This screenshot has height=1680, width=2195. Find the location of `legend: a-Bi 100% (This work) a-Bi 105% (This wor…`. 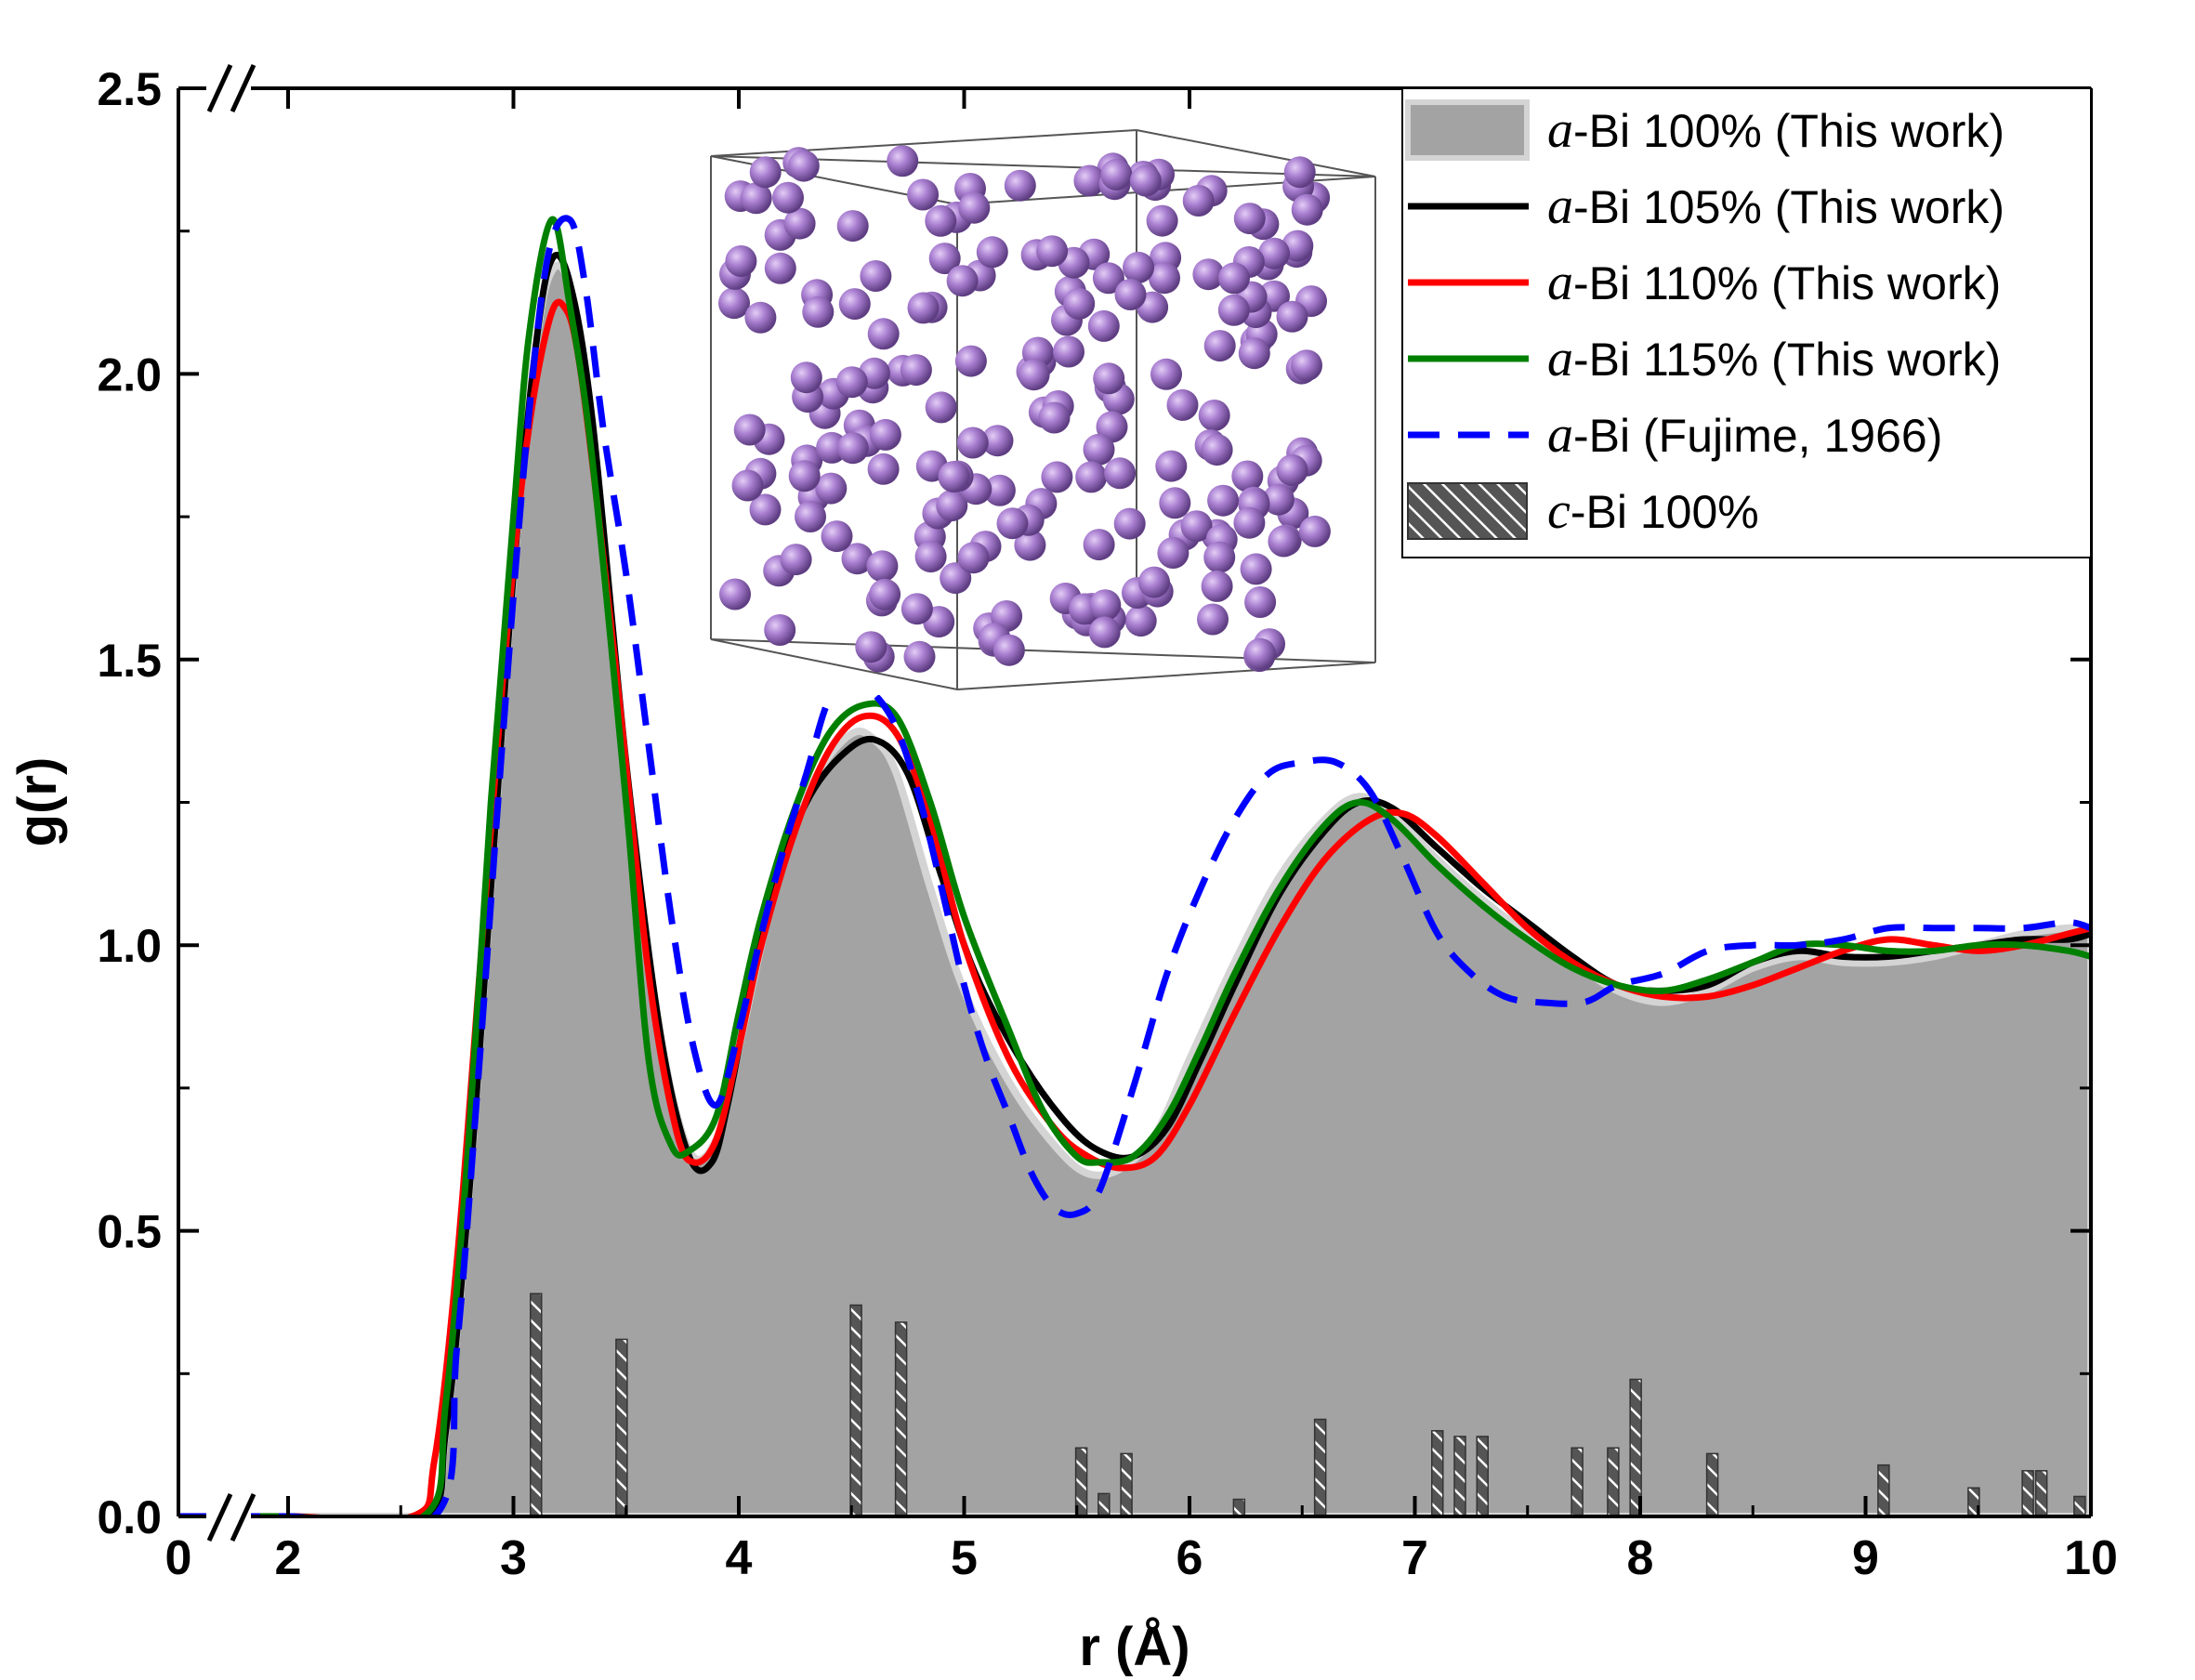

legend: a-Bi 100% (This work) a-Bi 105% (This wor… is located at coordinates (1746, 322).